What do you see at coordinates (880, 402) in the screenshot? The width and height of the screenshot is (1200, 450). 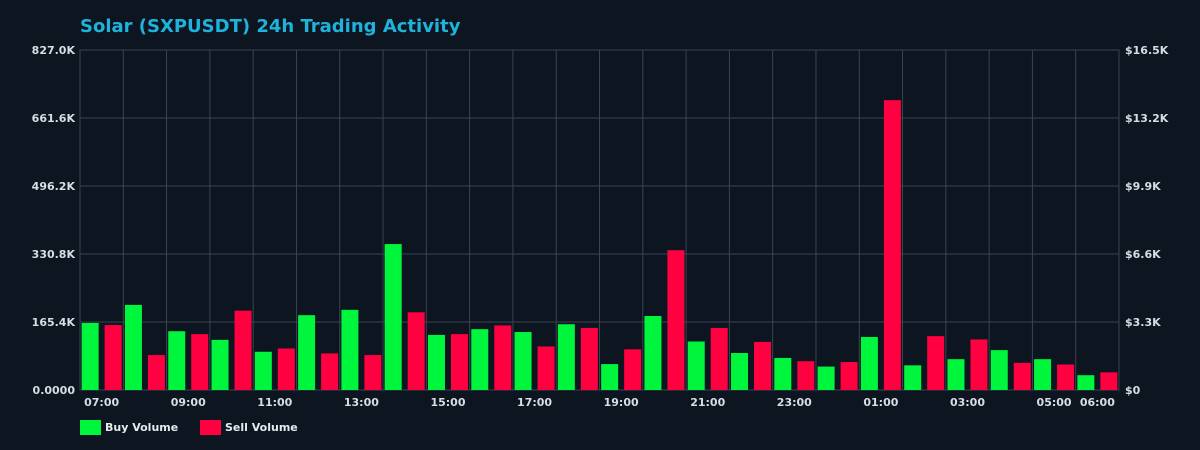 I see `x-tick-label: 01:00` at bounding box center [880, 402].